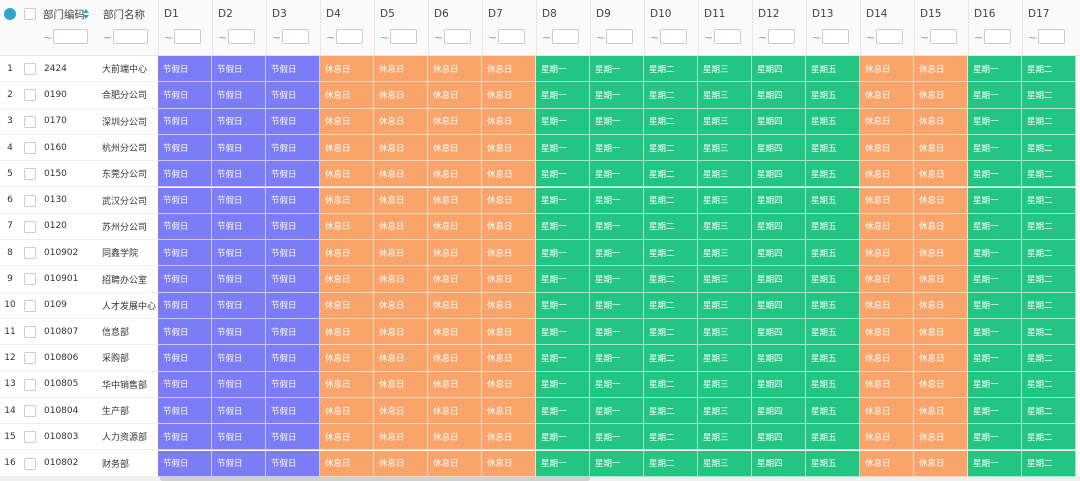 The height and width of the screenshot is (481, 1080). Describe the element at coordinates (128, 437) in the screenshot. I see `dept-name: 人力资源部` at that location.